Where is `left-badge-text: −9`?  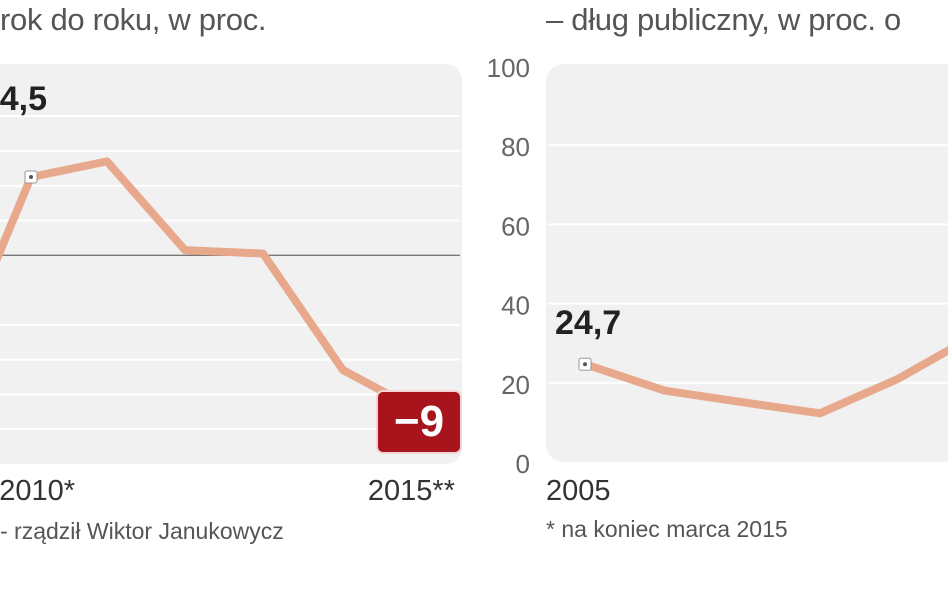 left-badge-text: −9 is located at coordinates (419, 421).